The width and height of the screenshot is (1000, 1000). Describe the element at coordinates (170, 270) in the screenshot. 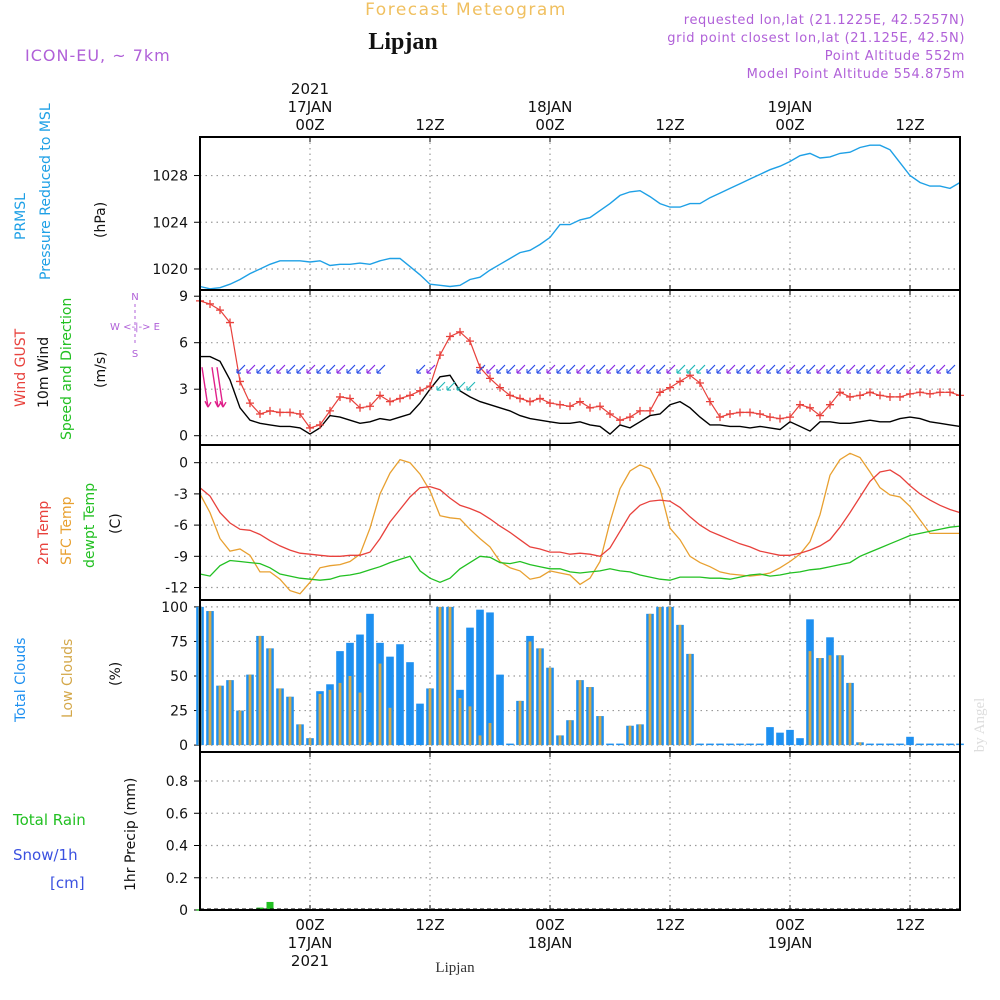

I see `y-tick-label: 1020` at that location.